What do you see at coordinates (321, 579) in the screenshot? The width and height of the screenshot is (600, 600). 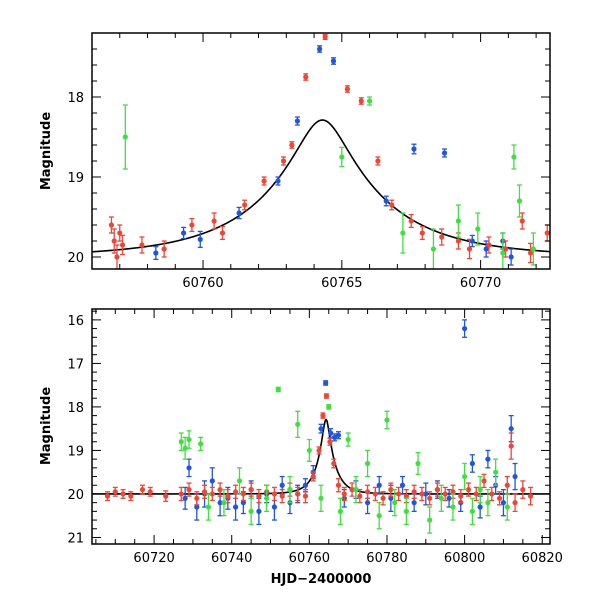 I see `x-axis-title: HJD−2400000` at bounding box center [321, 579].